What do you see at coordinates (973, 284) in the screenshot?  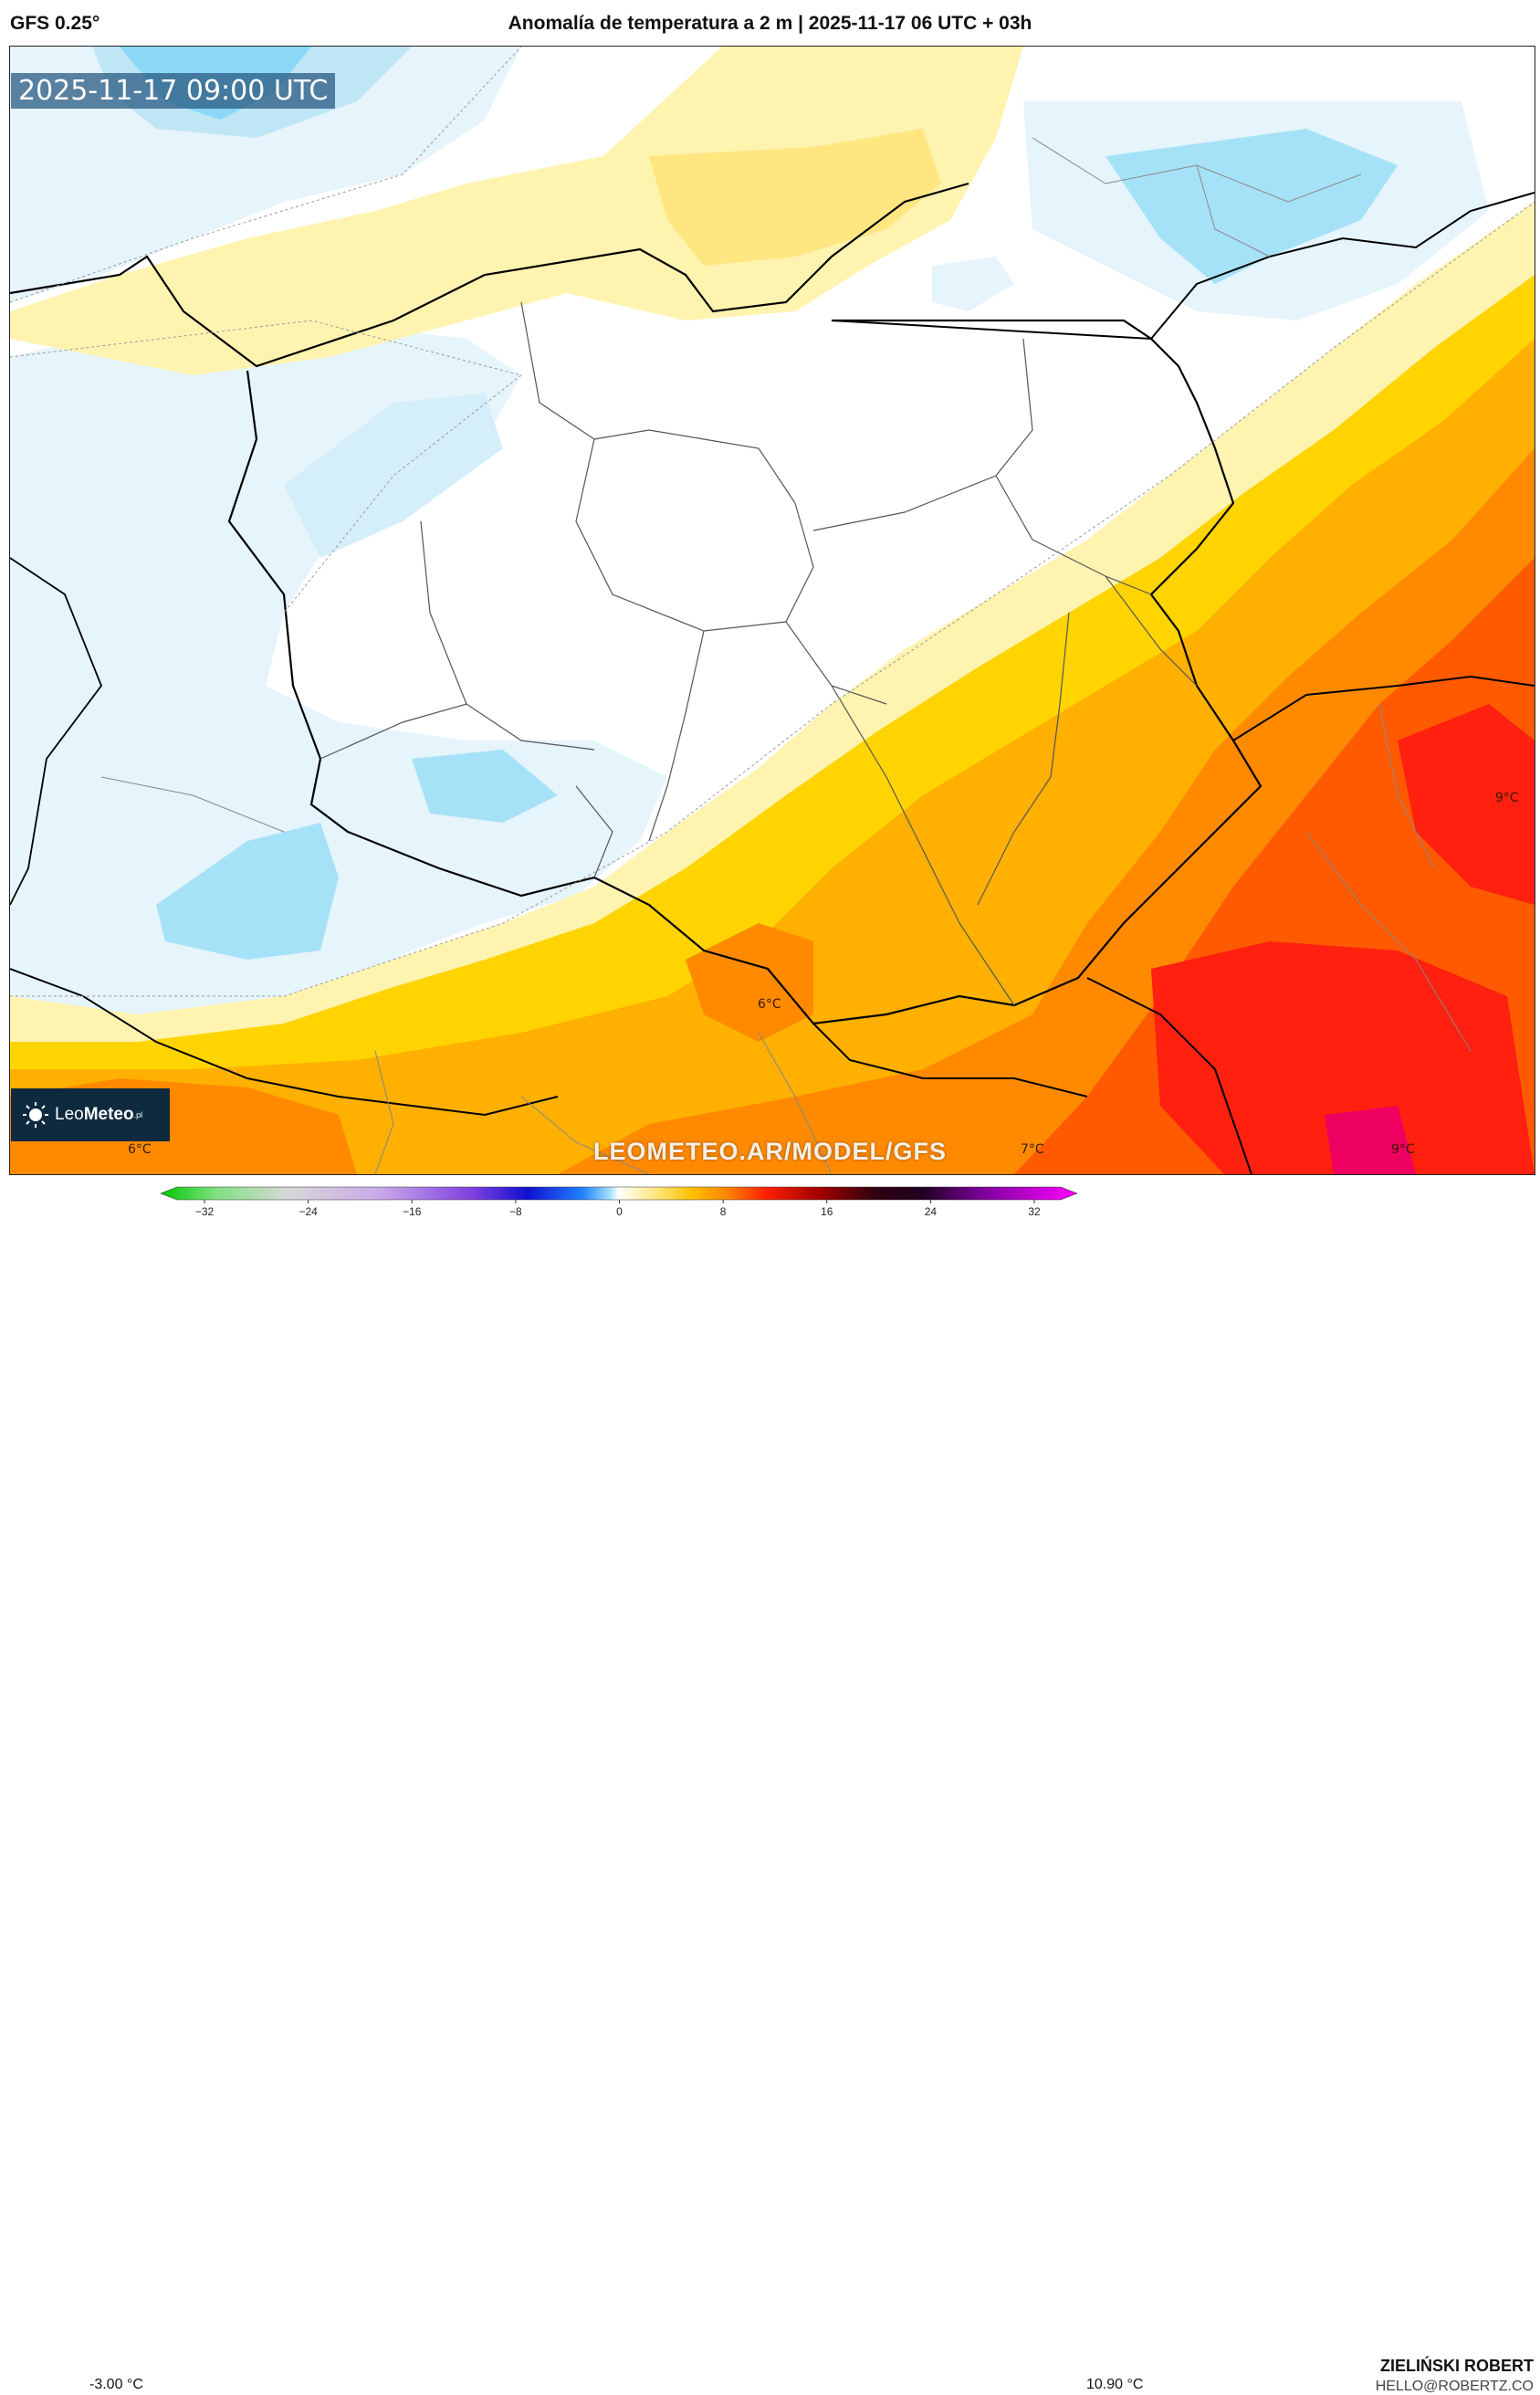 I see `cold-zone-lakes` at bounding box center [973, 284].